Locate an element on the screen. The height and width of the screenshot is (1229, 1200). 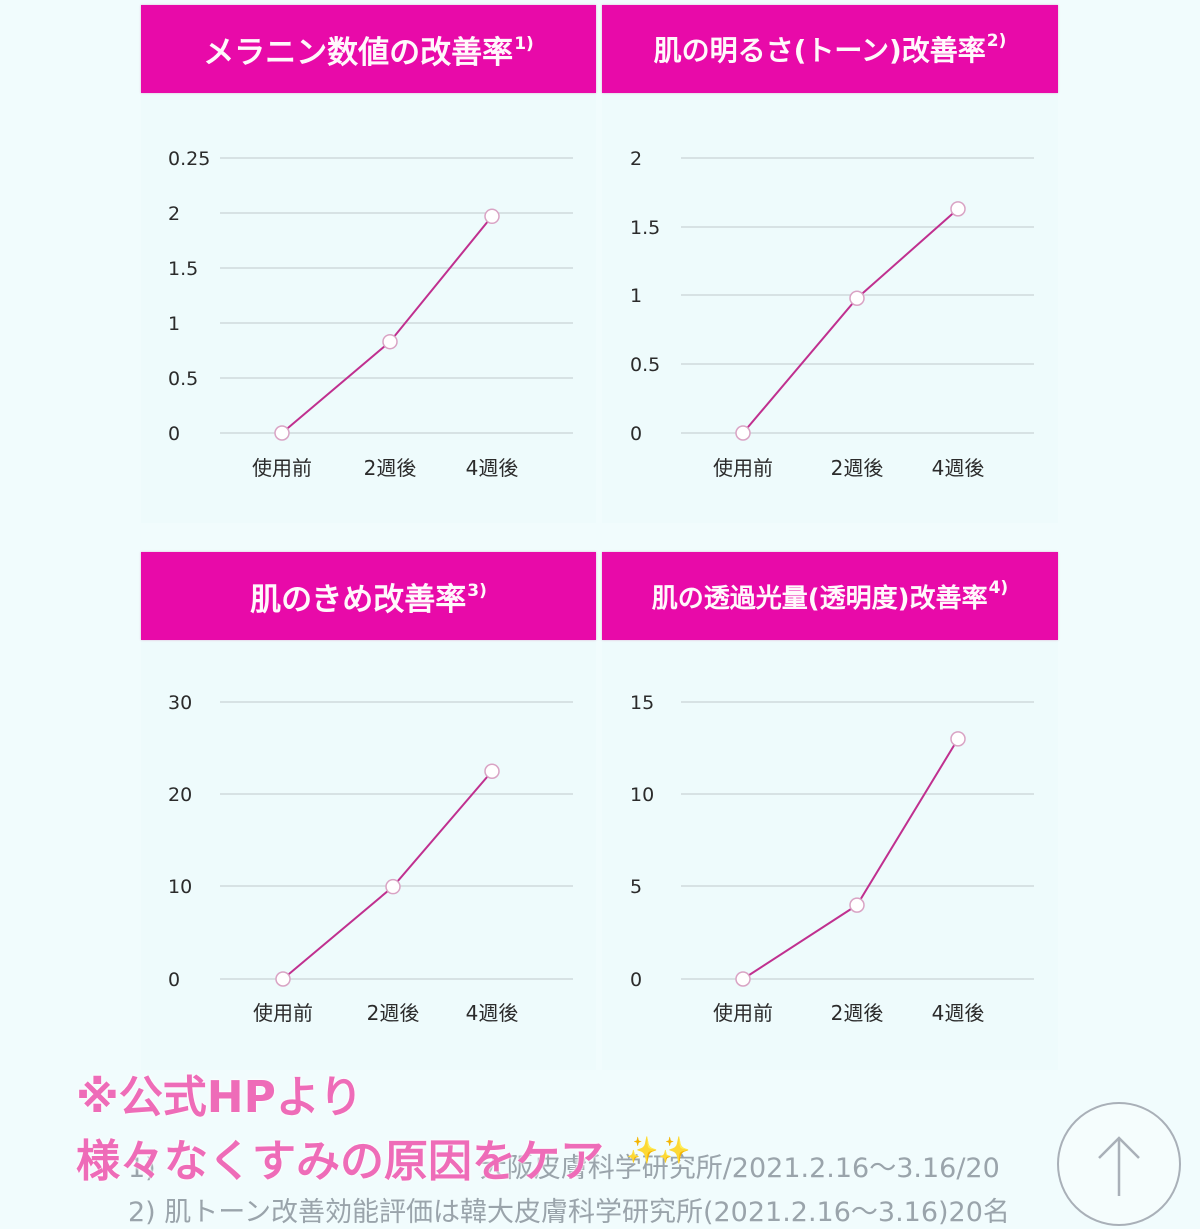
arrow-up-icon is located at coordinates (1119, 1166).